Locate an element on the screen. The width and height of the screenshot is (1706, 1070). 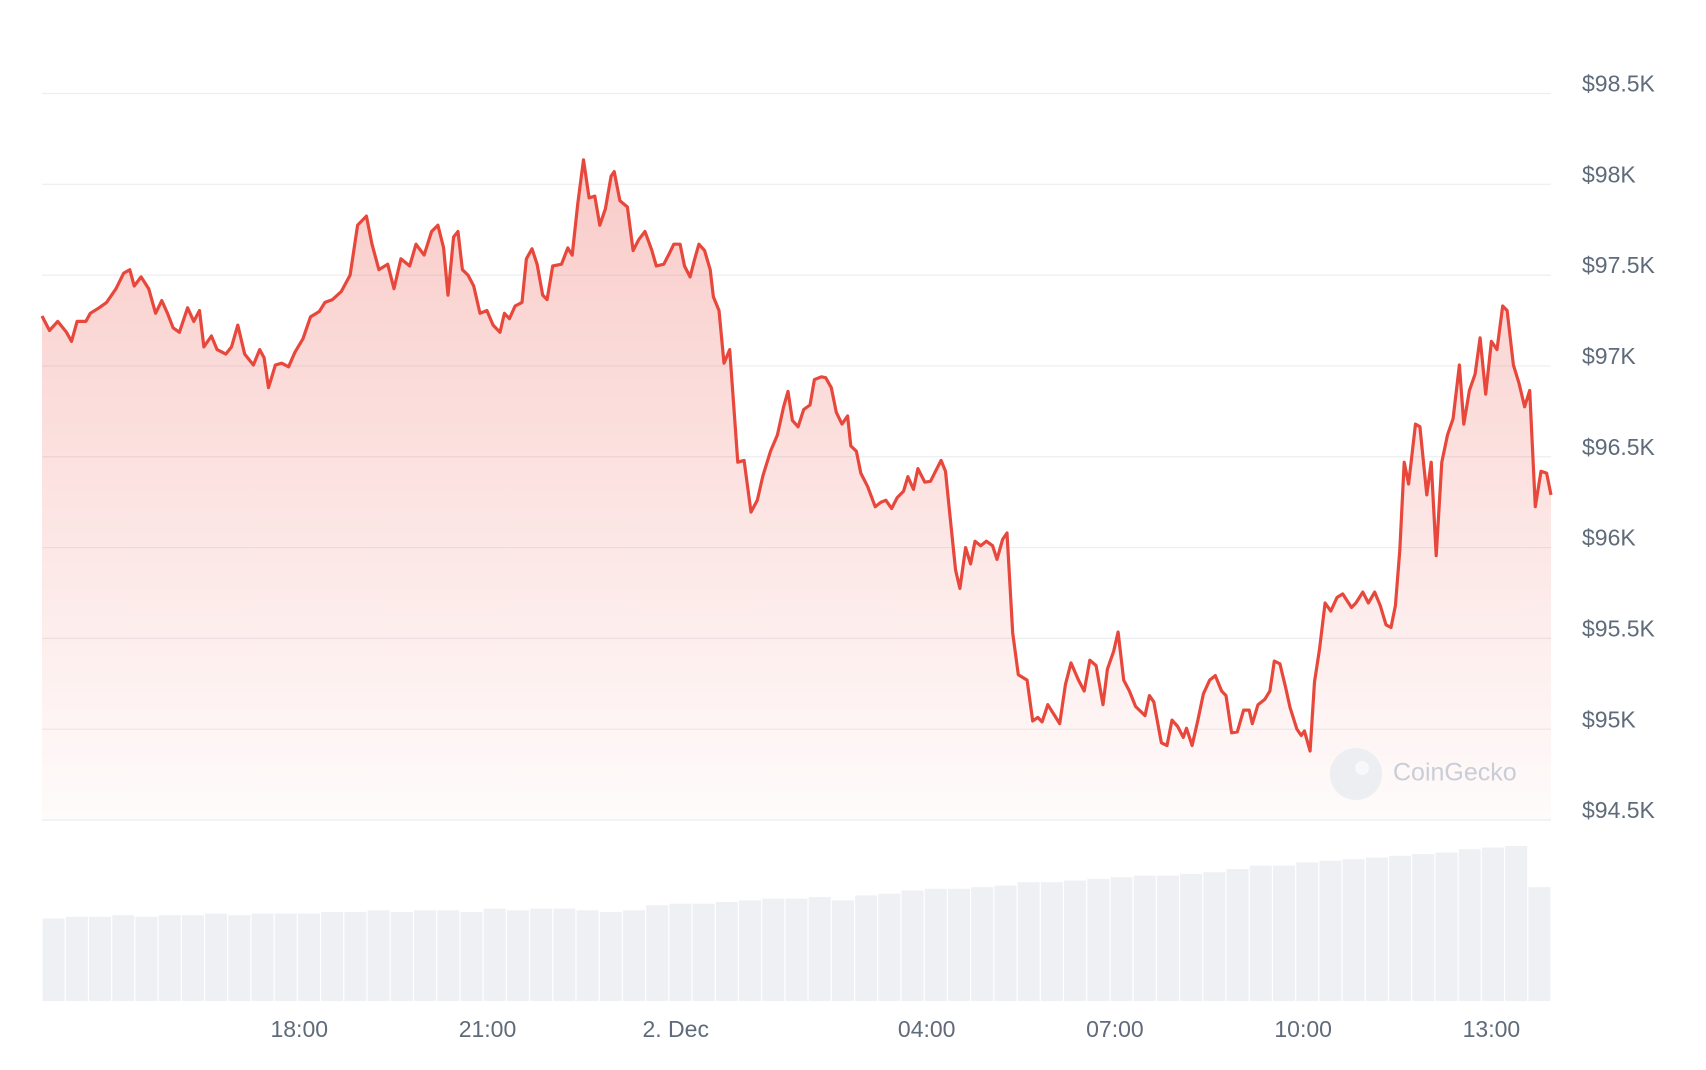
x-tick-label: 10:00 is located at coordinates (1303, 1029).